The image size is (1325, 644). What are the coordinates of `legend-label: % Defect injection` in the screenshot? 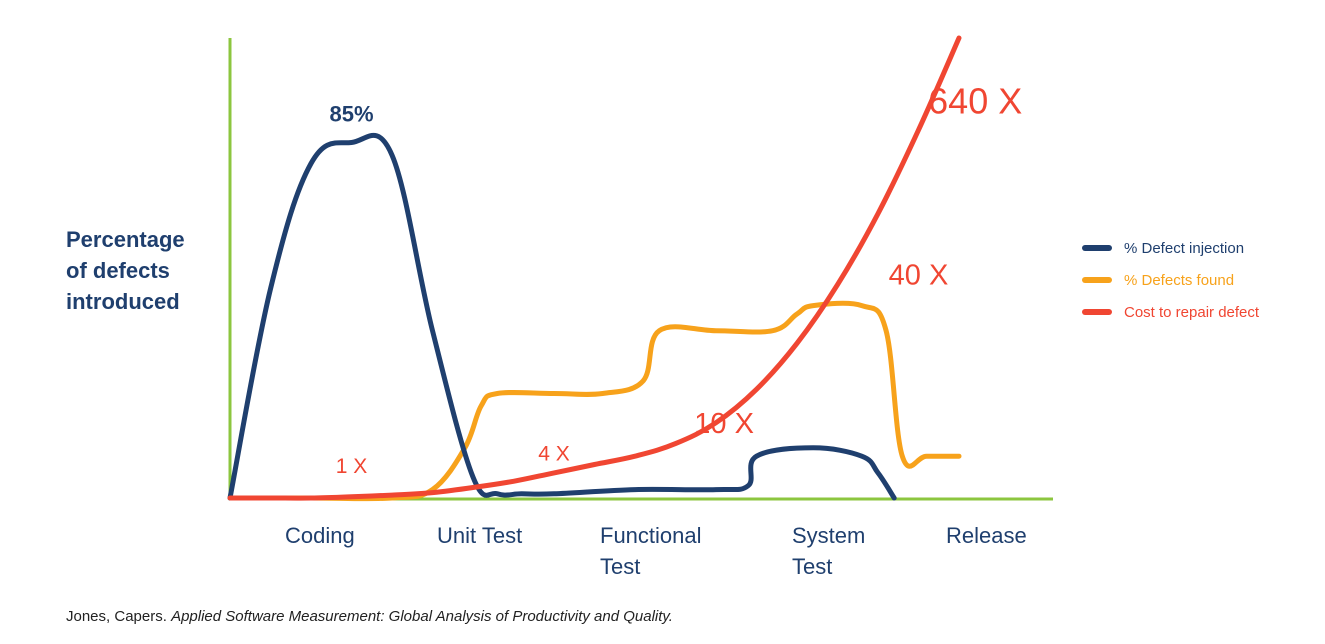 It's located at (1184, 248).